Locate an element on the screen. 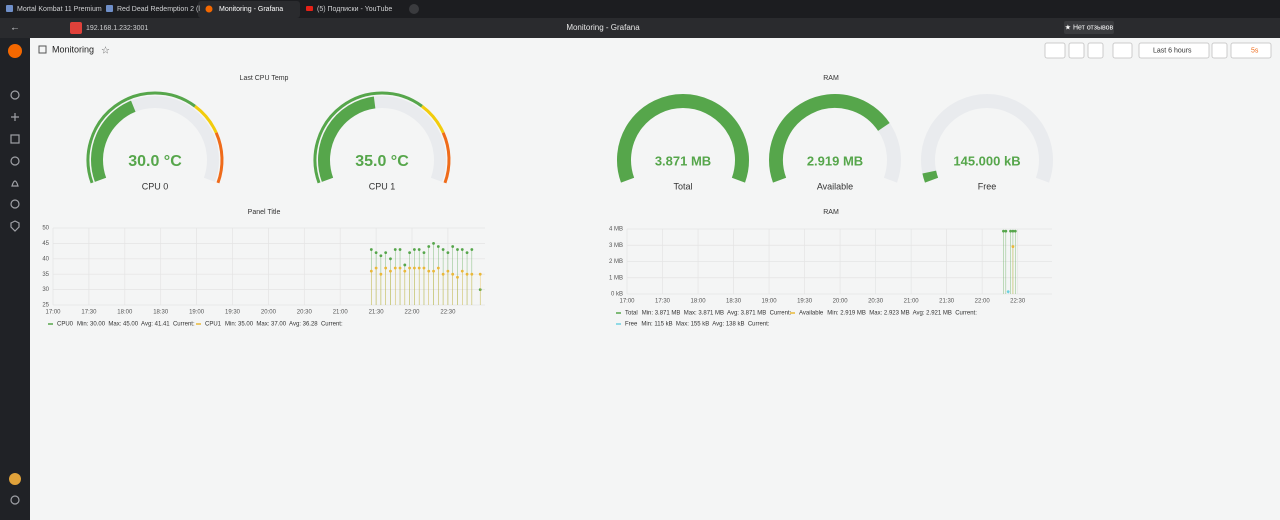  save-button is located at coordinates (1076, 50).